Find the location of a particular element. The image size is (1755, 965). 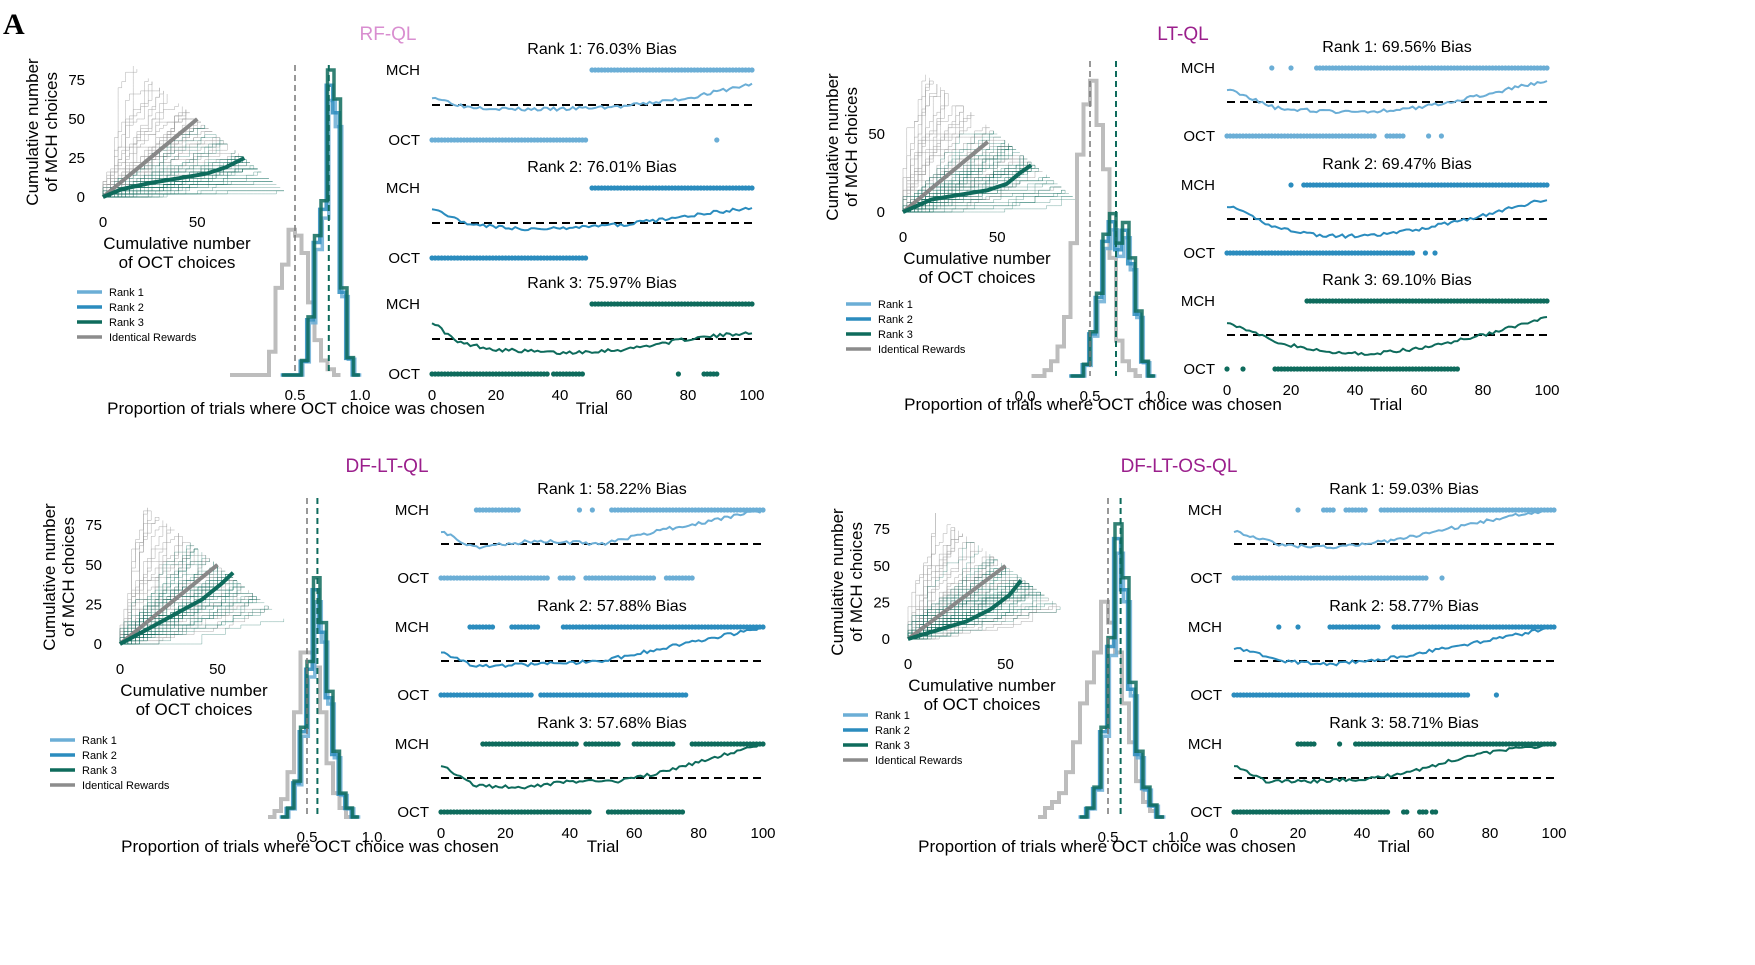

rank-title: Rank 1: 76.03% Bias is located at coordinates (601, 49).